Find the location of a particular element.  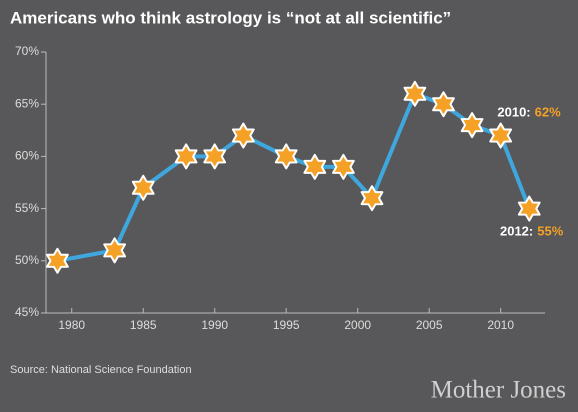

y-tick-label: 65% is located at coordinates (27, 103).